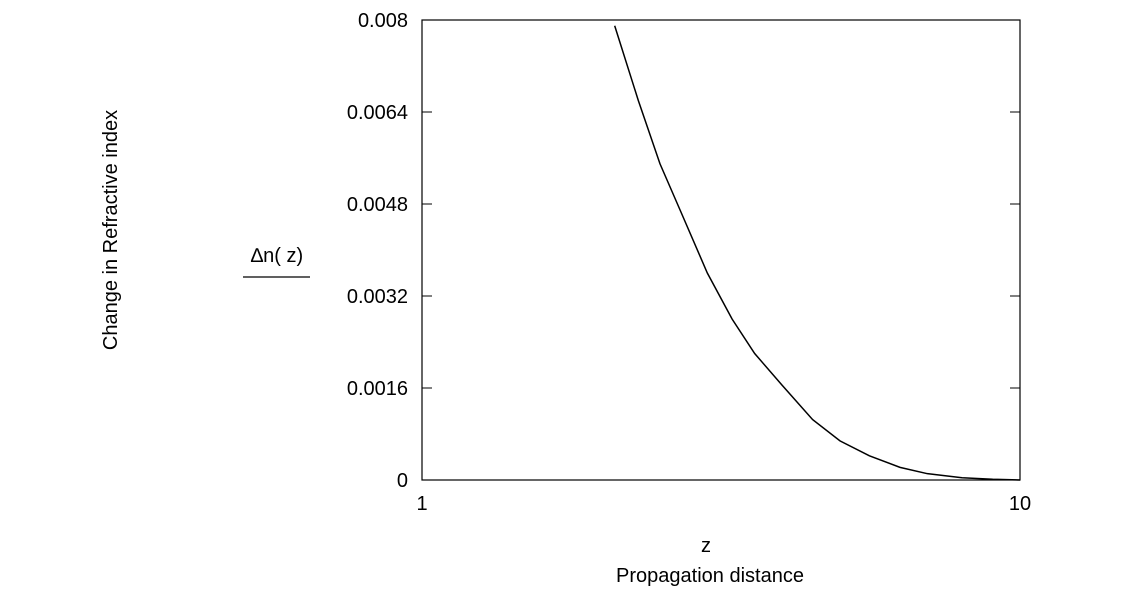 Image resolution: width=1140 pixels, height=592 pixels. I want to click on y-tick-label: 0.0032, so click(377, 297).